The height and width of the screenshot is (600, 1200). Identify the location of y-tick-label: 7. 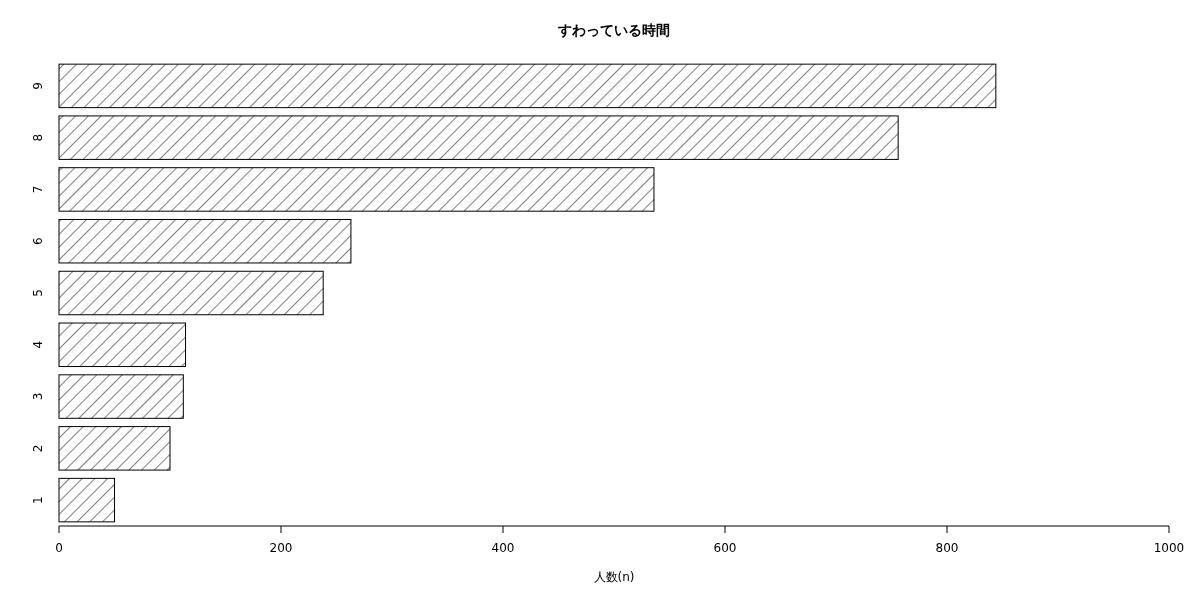
(38, 189).